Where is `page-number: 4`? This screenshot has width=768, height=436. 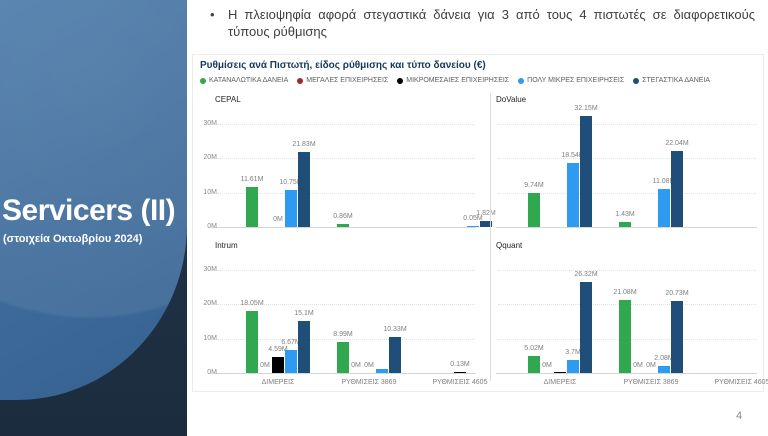
page-number: 4 is located at coordinates (739, 416).